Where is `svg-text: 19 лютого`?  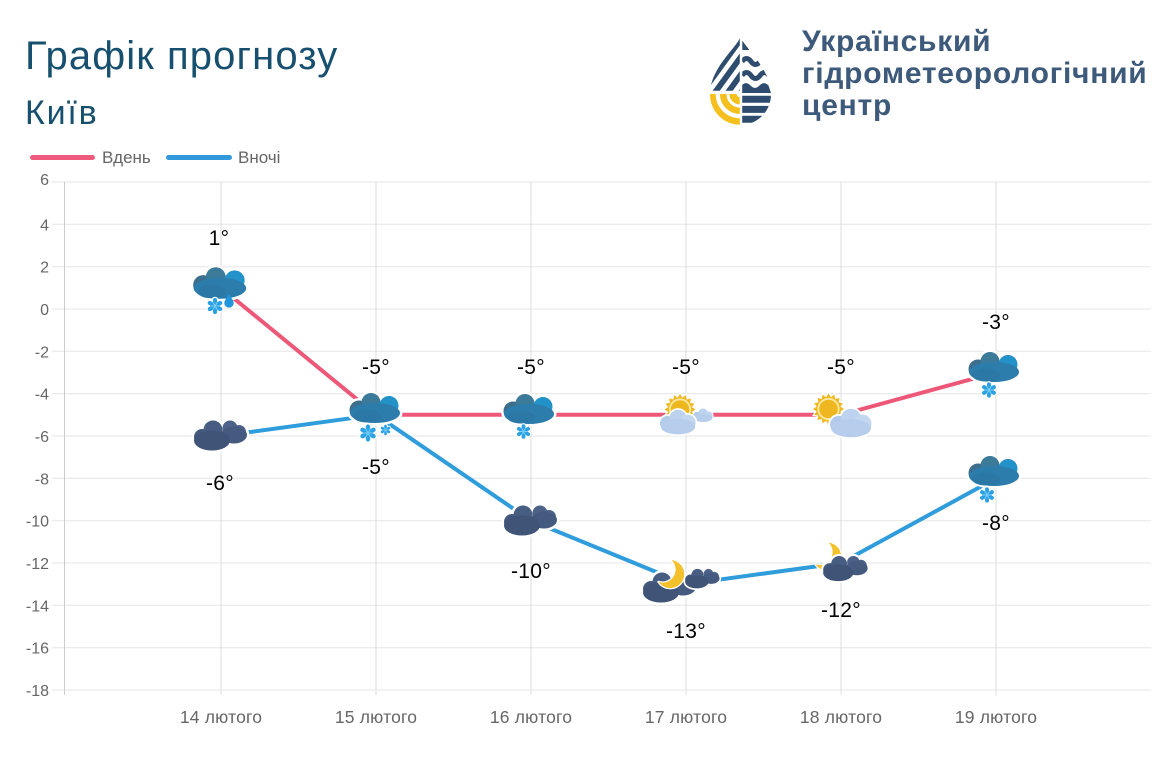 svg-text: 19 лютого is located at coordinates (996, 717).